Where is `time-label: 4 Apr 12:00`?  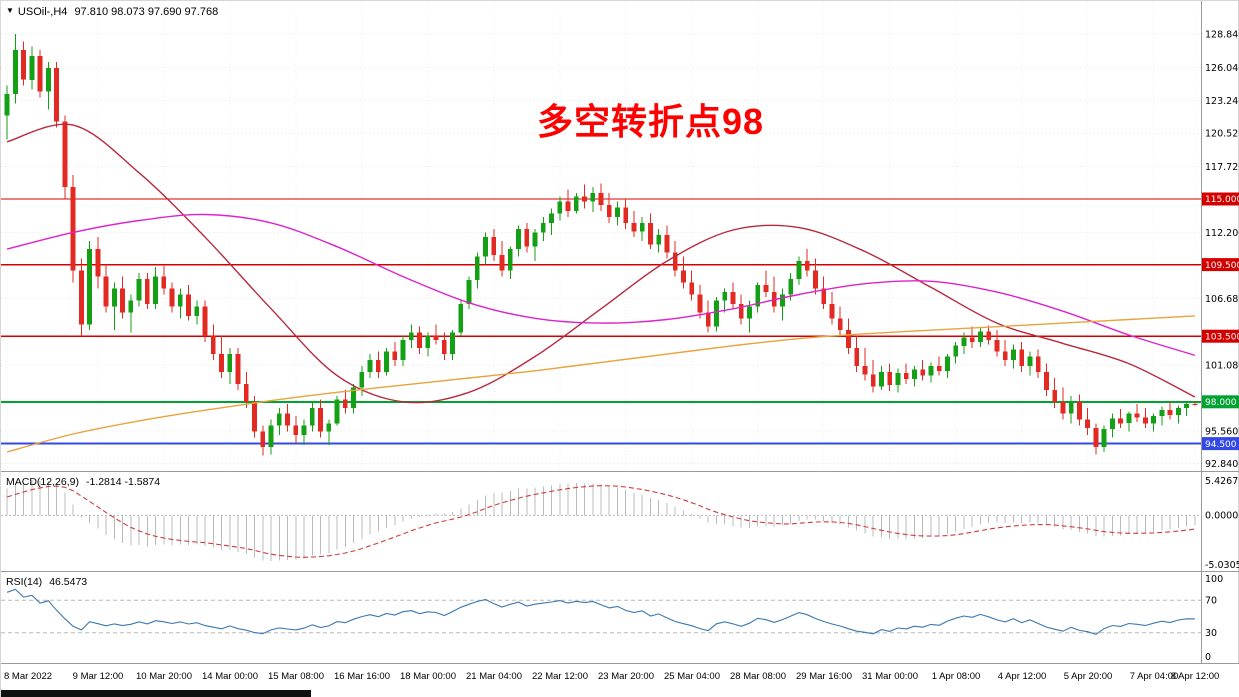
time-label: 4 Apr 12:00 is located at coordinates (1022, 676).